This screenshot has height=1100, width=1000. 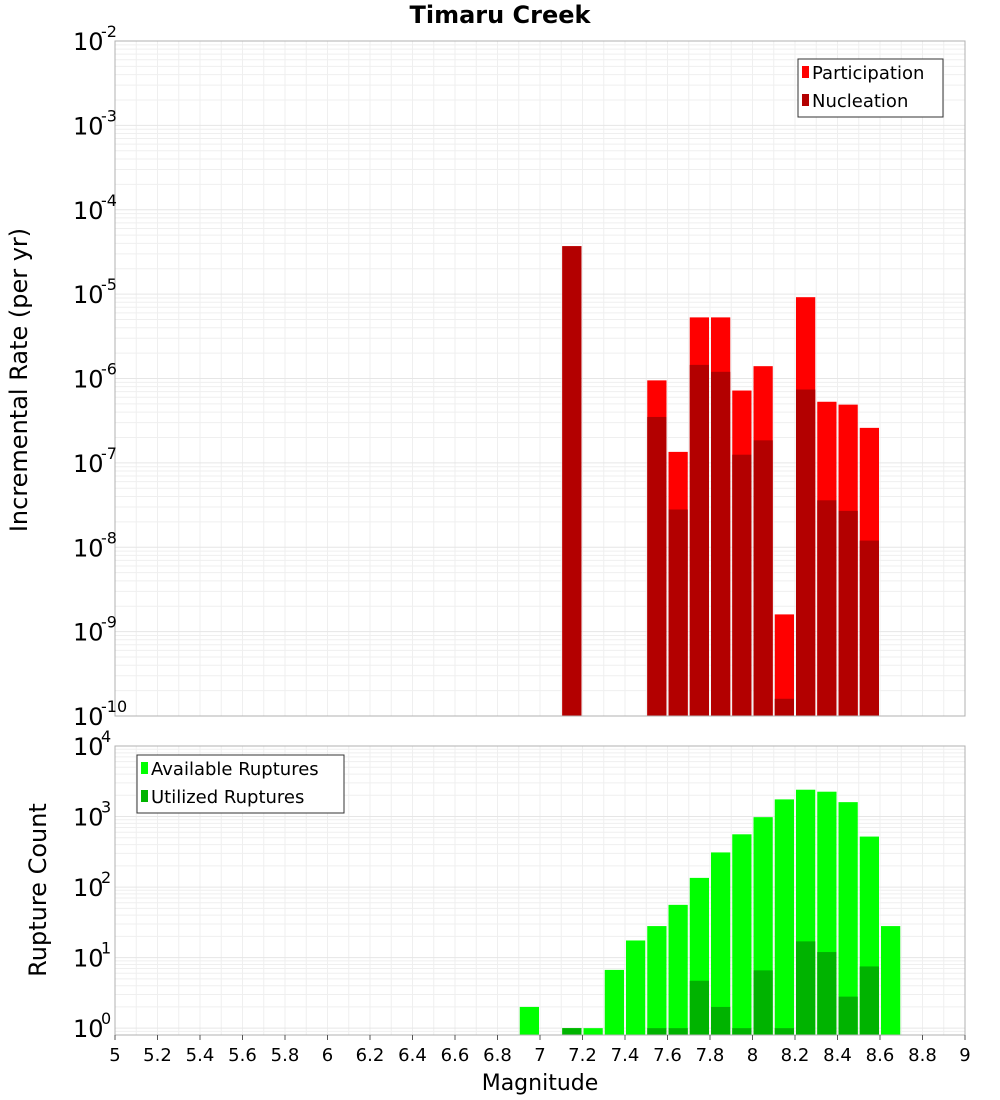 What do you see at coordinates (868, 73) in the screenshot?
I see `legend-label: Participation` at bounding box center [868, 73].